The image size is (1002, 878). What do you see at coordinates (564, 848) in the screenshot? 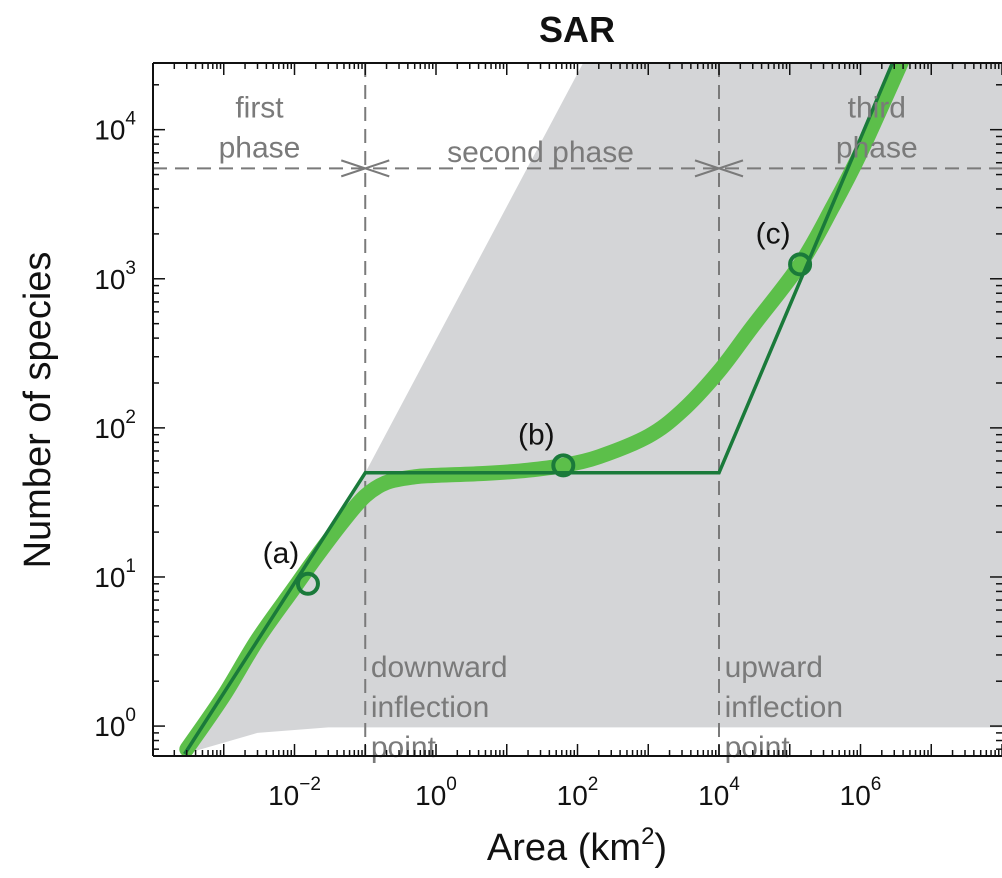
I see `x-axis-label-main: Area (km` at bounding box center [564, 848].